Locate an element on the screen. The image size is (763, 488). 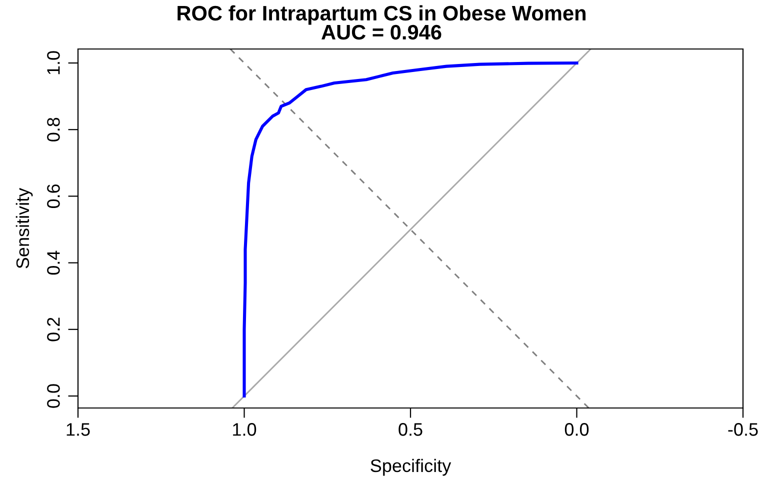
x-tick-label: 0.5 is located at coordinates (410, 429).